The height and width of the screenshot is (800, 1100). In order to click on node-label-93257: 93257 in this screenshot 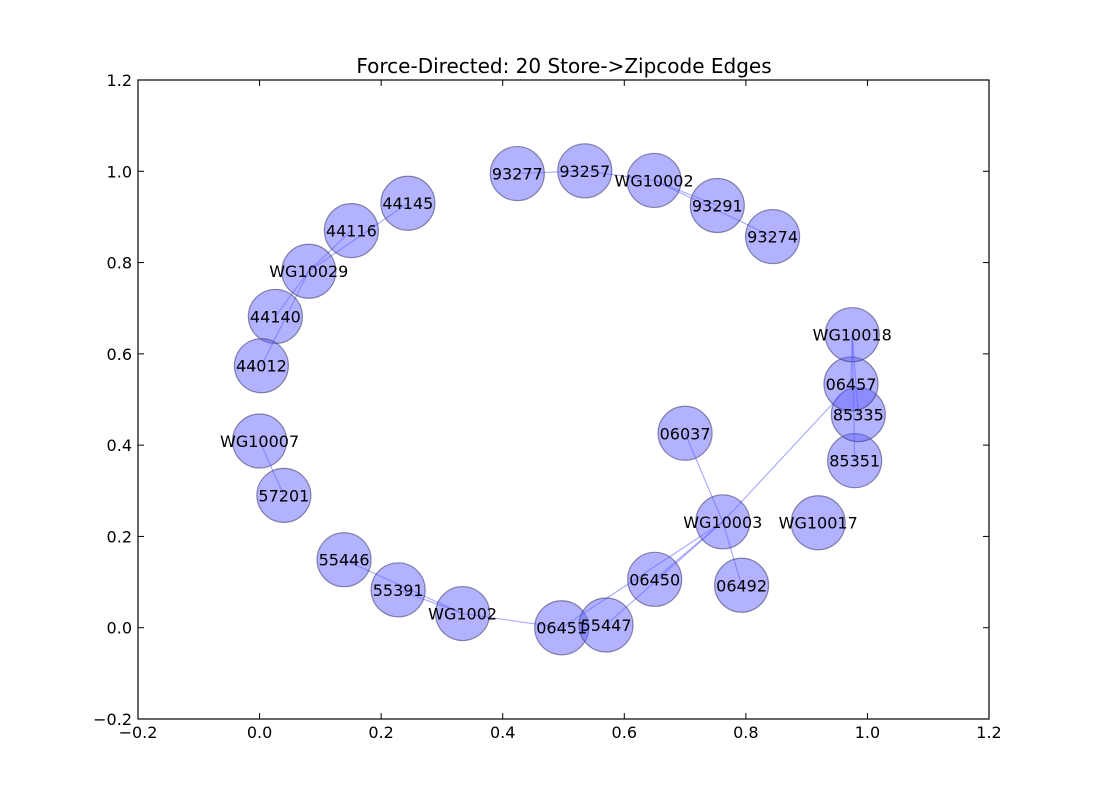, I will do `click(584, 171)`.